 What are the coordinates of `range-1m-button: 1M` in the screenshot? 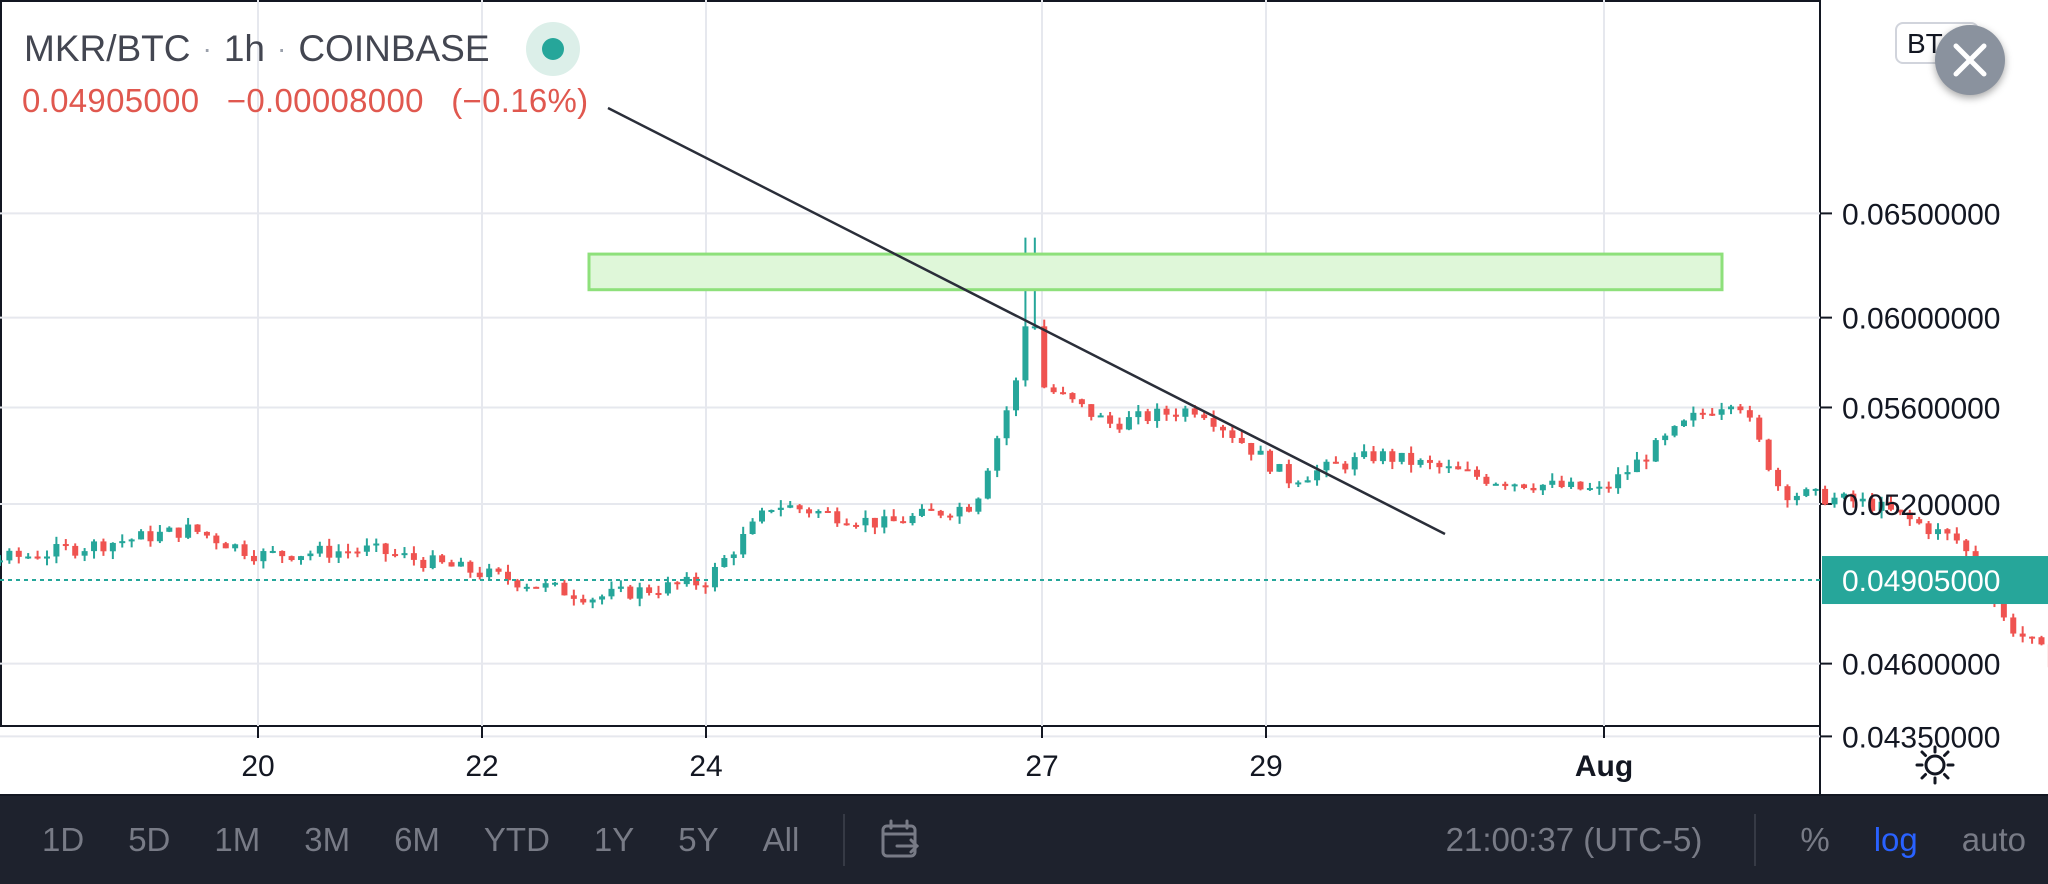 It's located at (237, 839).